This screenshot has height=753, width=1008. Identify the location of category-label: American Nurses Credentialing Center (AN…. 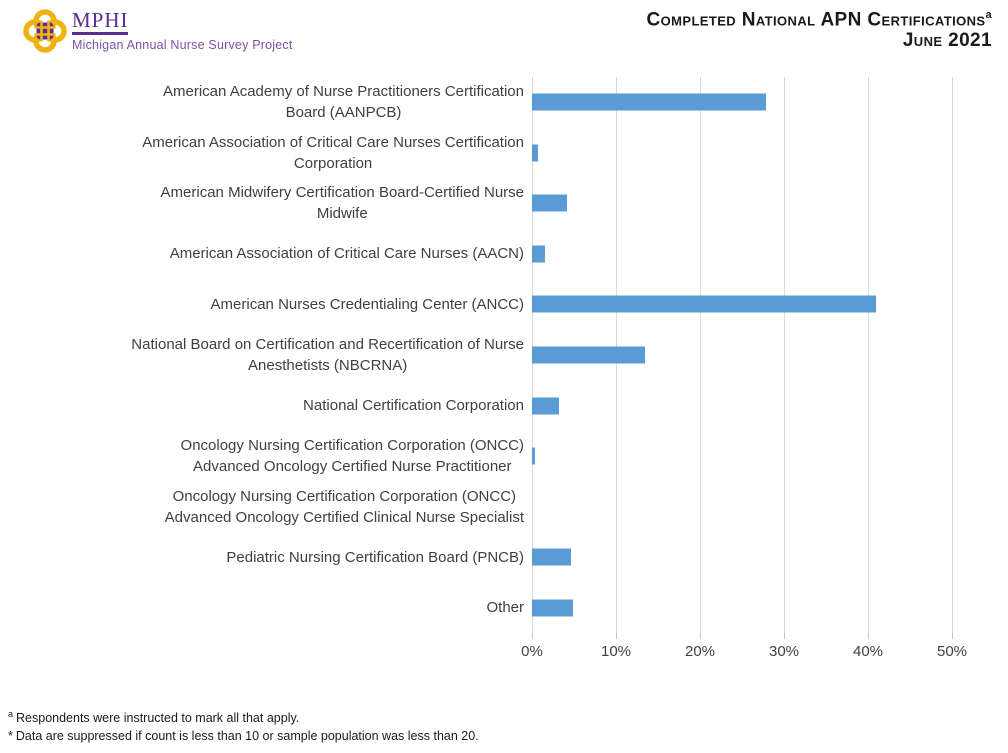
(367, 304).